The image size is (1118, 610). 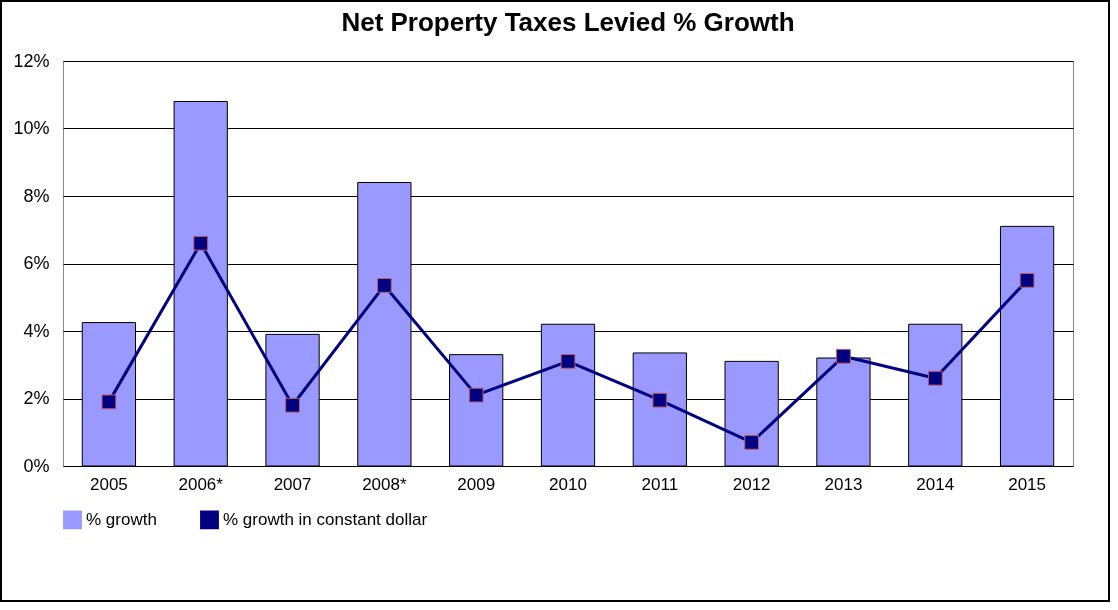 What do you see at coordinates (36, 398) in the screenshot?
I see `y-tick-label: 2%` at bounding box center [36, 398].